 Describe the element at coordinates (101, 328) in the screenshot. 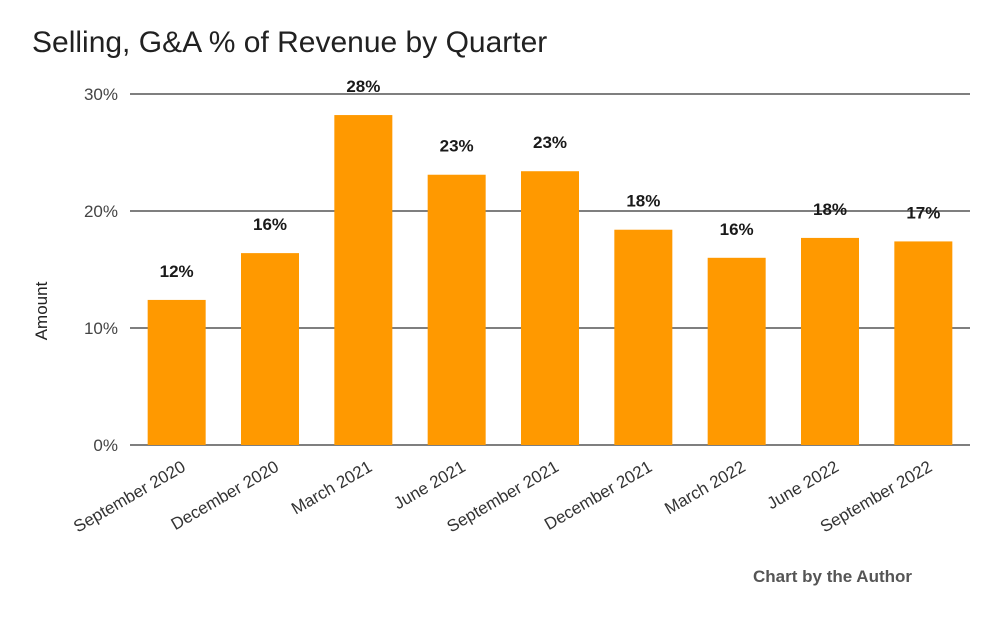

I see `y-tick-label: 10%` at that location.